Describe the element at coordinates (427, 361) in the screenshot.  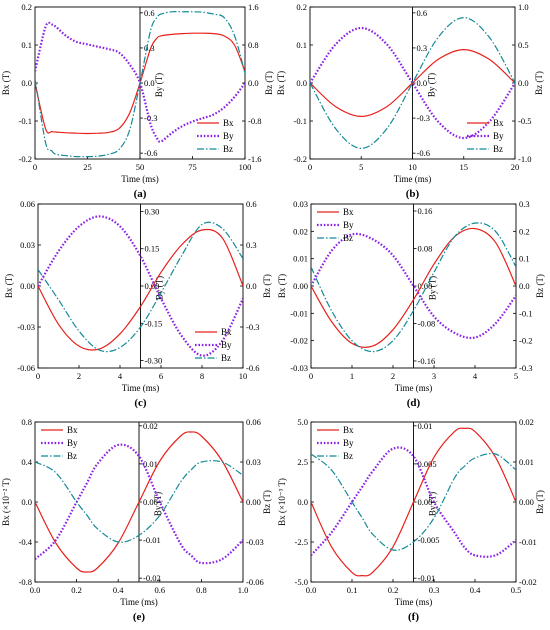
I see `mid-tick-label: -0.16` at that location.